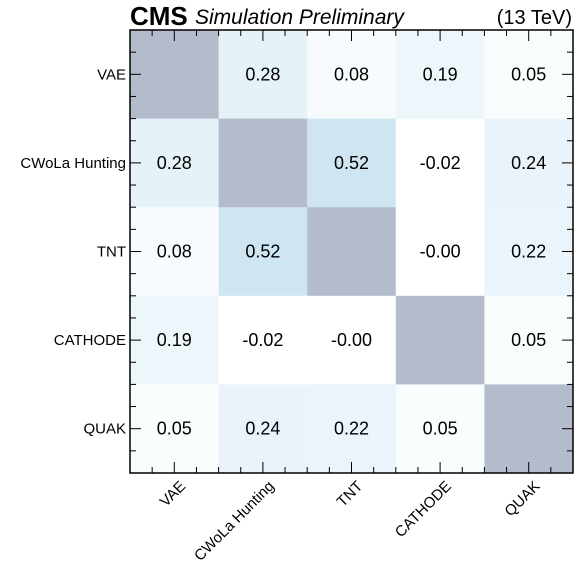  I want to click on subtitle-label: Simulation Preliminary, so click(300, 17).